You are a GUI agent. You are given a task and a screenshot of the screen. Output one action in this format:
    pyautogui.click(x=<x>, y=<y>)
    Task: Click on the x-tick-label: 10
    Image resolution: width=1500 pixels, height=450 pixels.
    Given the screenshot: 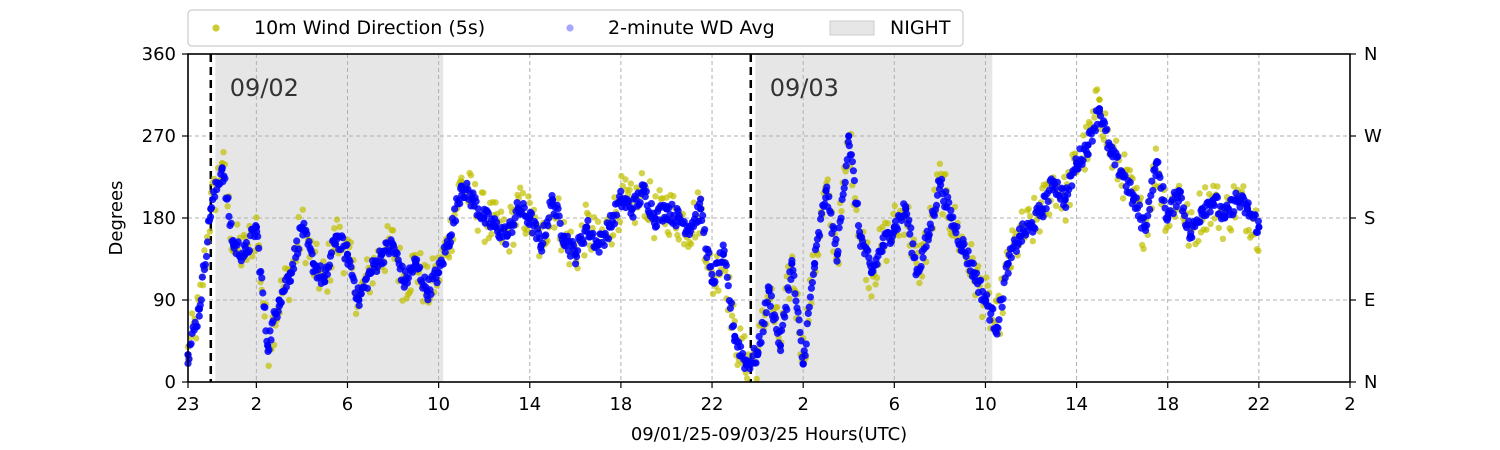 What is the action you would take?
    pyautogui.click(x=438, y=404)
    